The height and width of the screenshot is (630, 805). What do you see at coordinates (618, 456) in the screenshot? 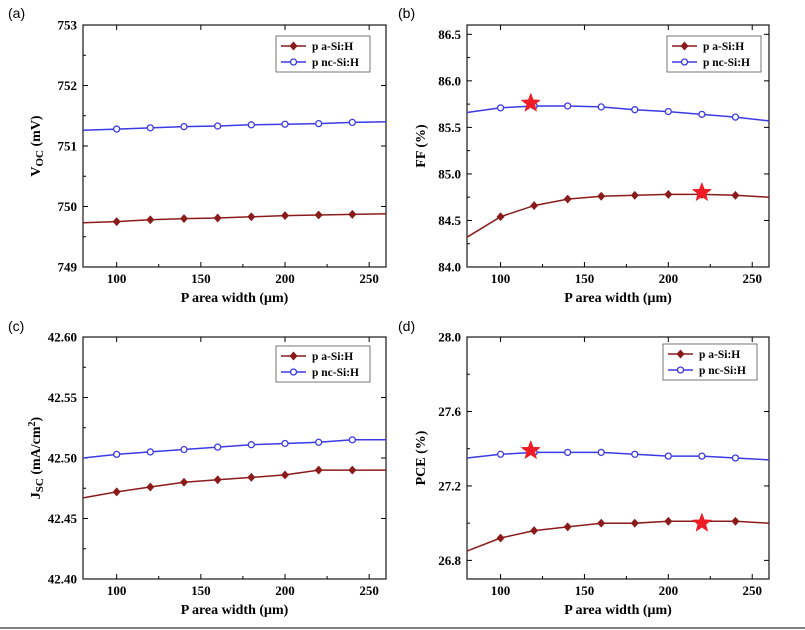
I see `series-line-nc-si-d` at bounding box center [618, 456].